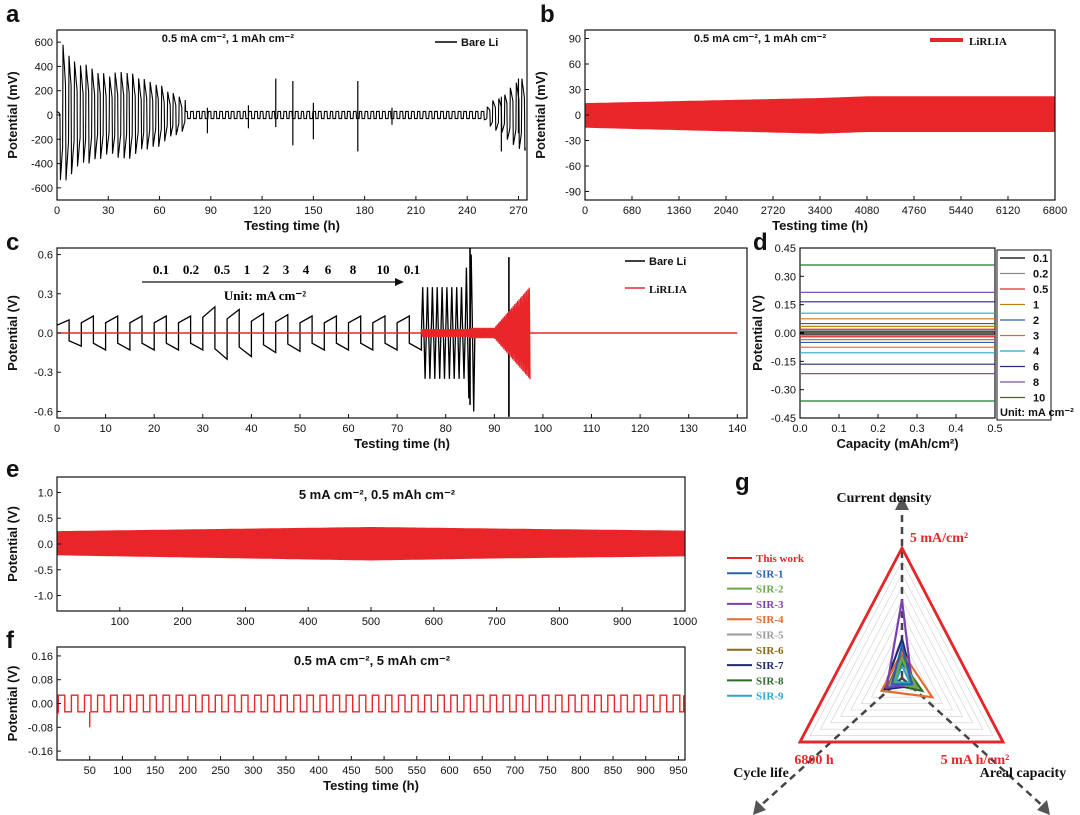 The width and height of the screenshot is (1080, 815). Describe the element at coordinates (12, 333) in the screenshot. I see `y-axis-title: Potential (V)` at that location.